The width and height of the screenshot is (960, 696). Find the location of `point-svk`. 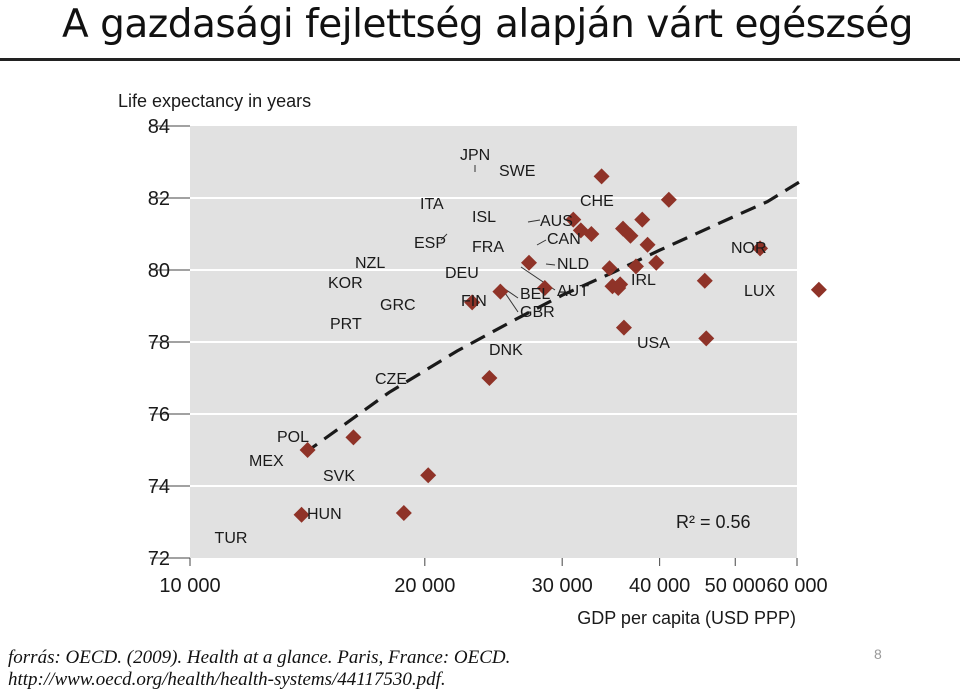

point-svk is located at coordinates (428, 475).